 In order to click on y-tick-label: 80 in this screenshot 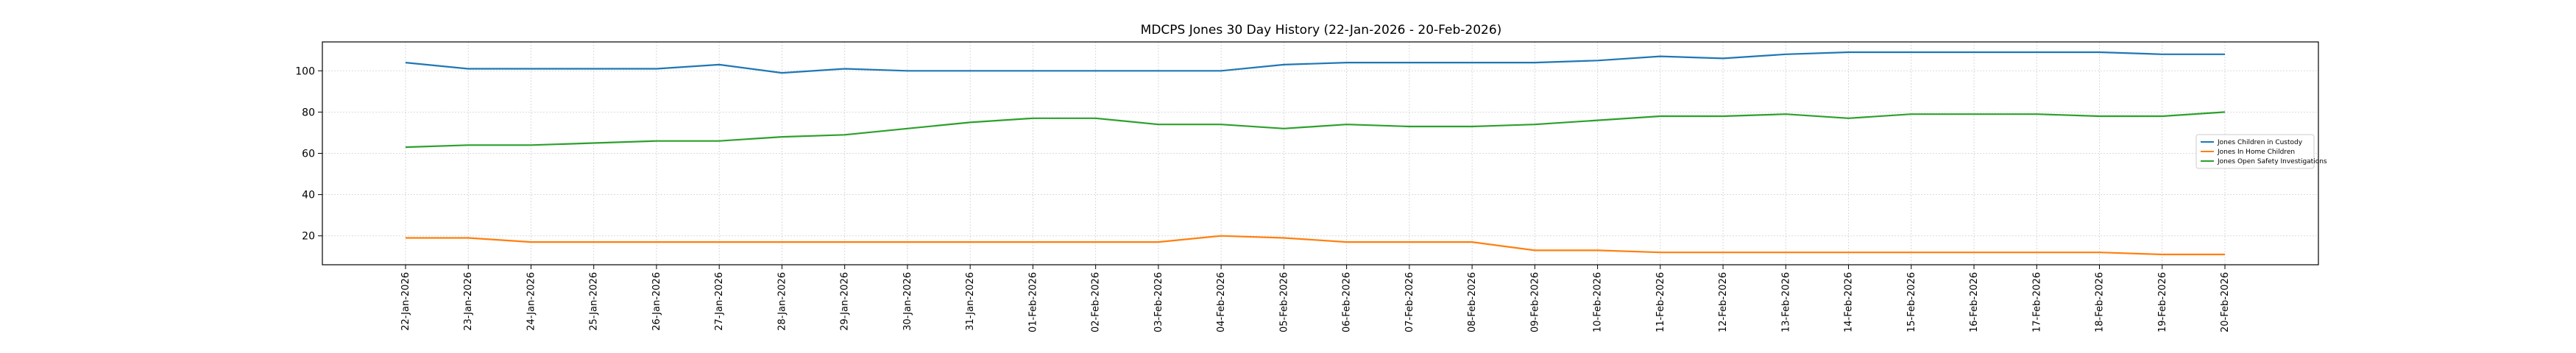, I will do `click(308, 112)`.